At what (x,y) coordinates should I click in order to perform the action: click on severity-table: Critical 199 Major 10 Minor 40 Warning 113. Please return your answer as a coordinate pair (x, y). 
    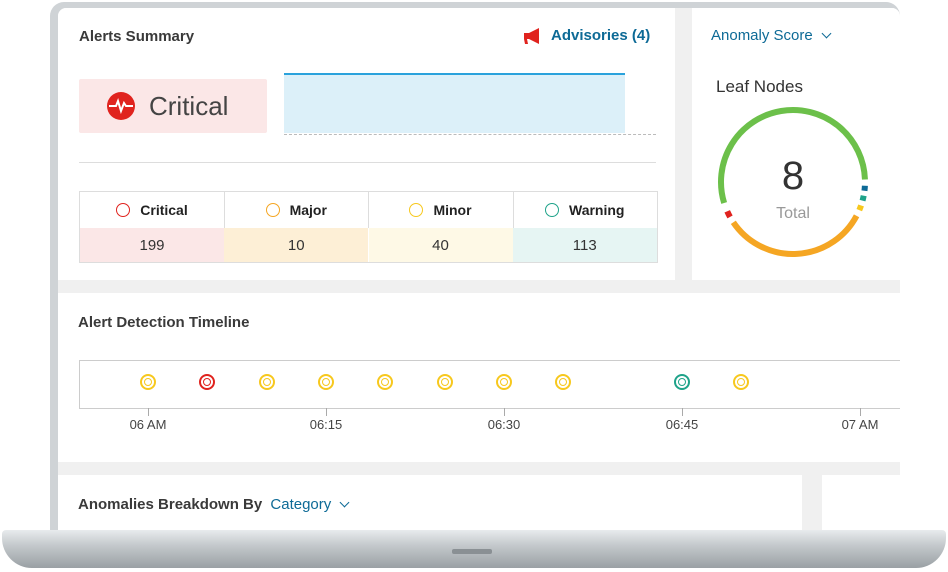
    Looking at the image, I should click on (368, 227).